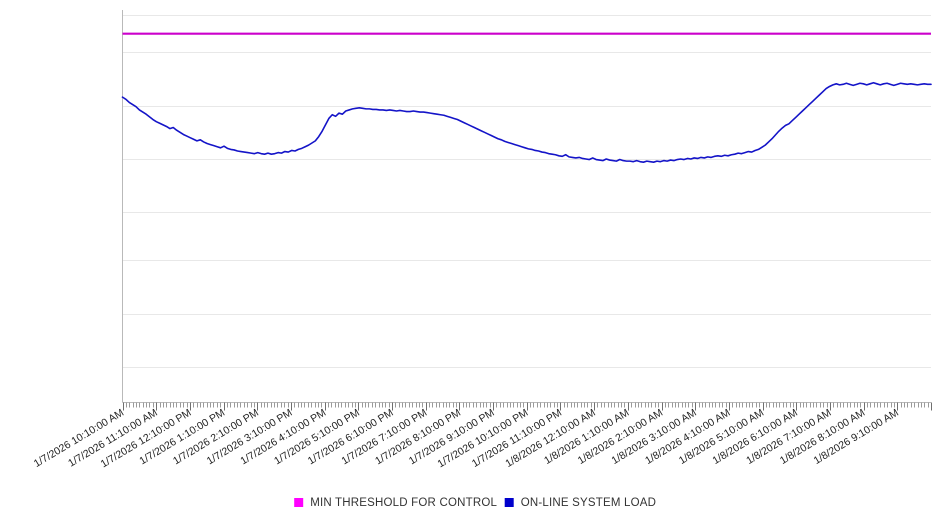 The width and height of the screenshot is (946, 526). What do you see at coordinates (527, 406) in the screenshot?
I see `x-axis-ticks` at bounding box center [527, 406].